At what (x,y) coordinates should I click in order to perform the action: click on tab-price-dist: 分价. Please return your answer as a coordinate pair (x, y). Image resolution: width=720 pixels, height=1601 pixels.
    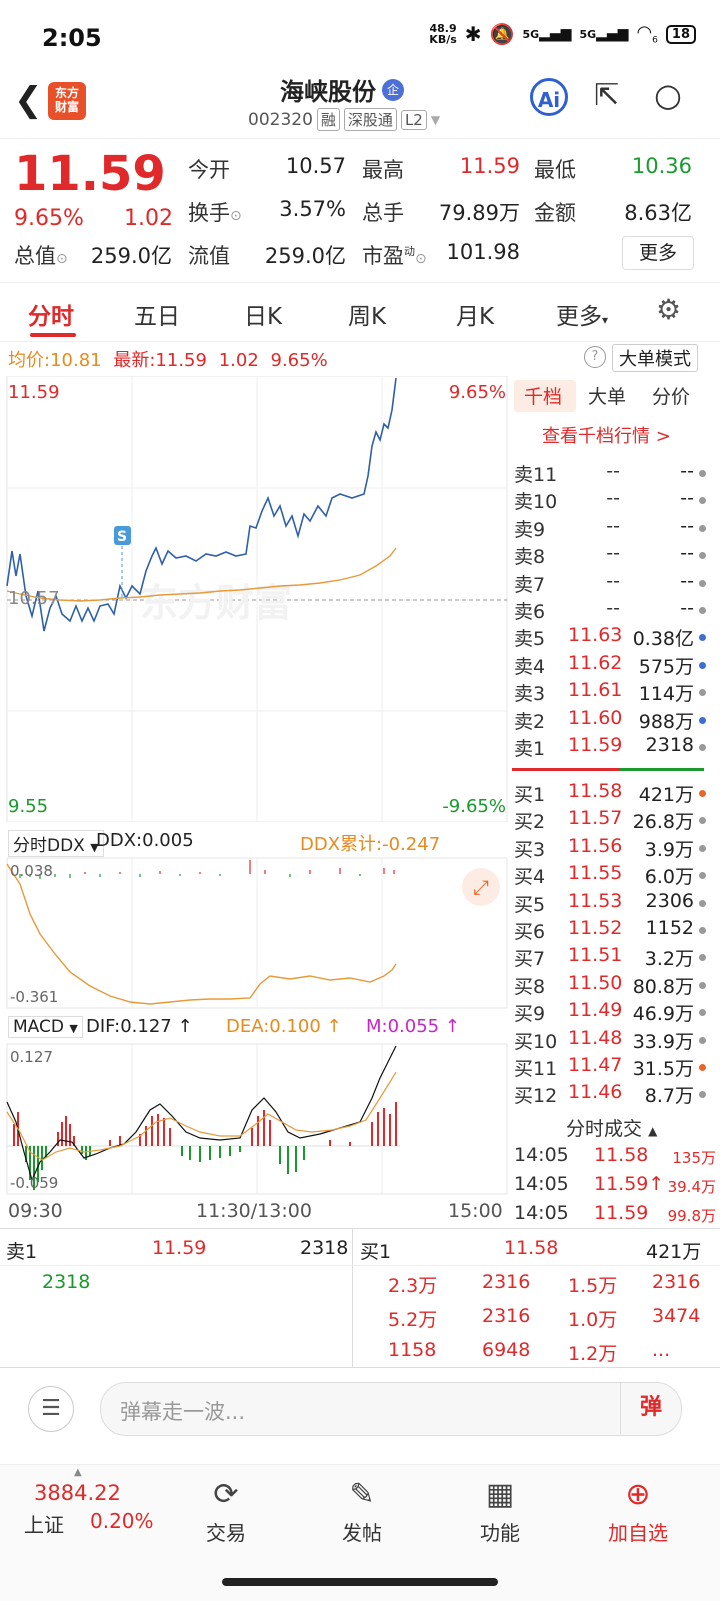
    Looking at the image, I should click on (671, 397).